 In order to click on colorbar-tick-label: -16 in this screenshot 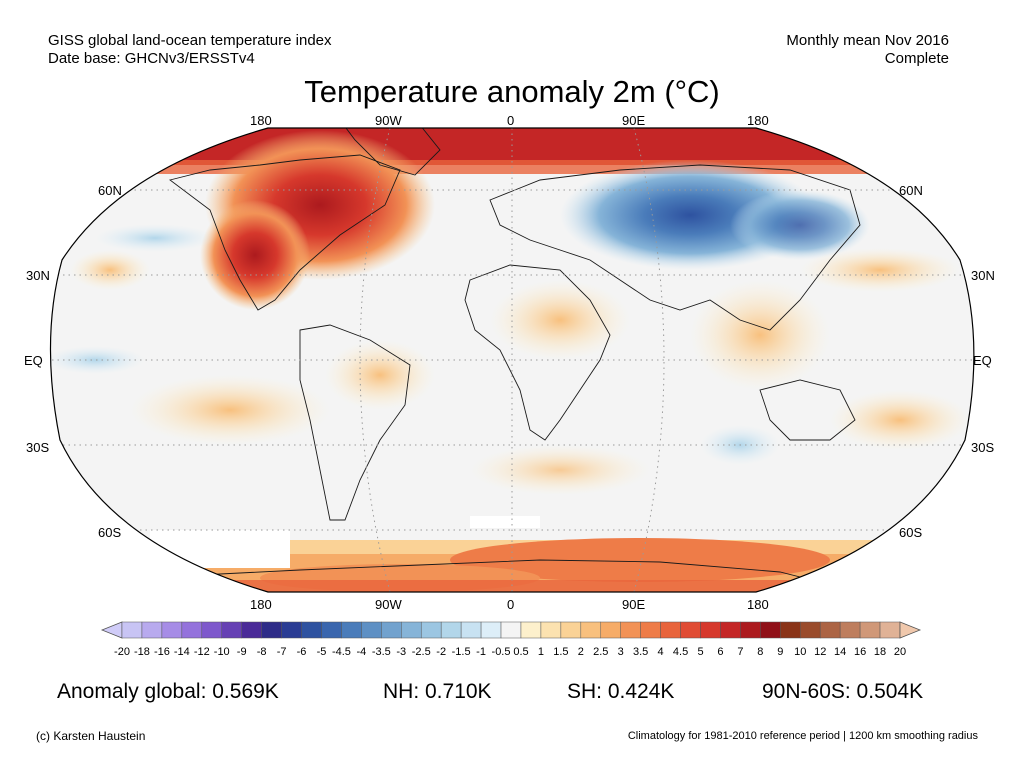, I will do `click(161, 652)`.